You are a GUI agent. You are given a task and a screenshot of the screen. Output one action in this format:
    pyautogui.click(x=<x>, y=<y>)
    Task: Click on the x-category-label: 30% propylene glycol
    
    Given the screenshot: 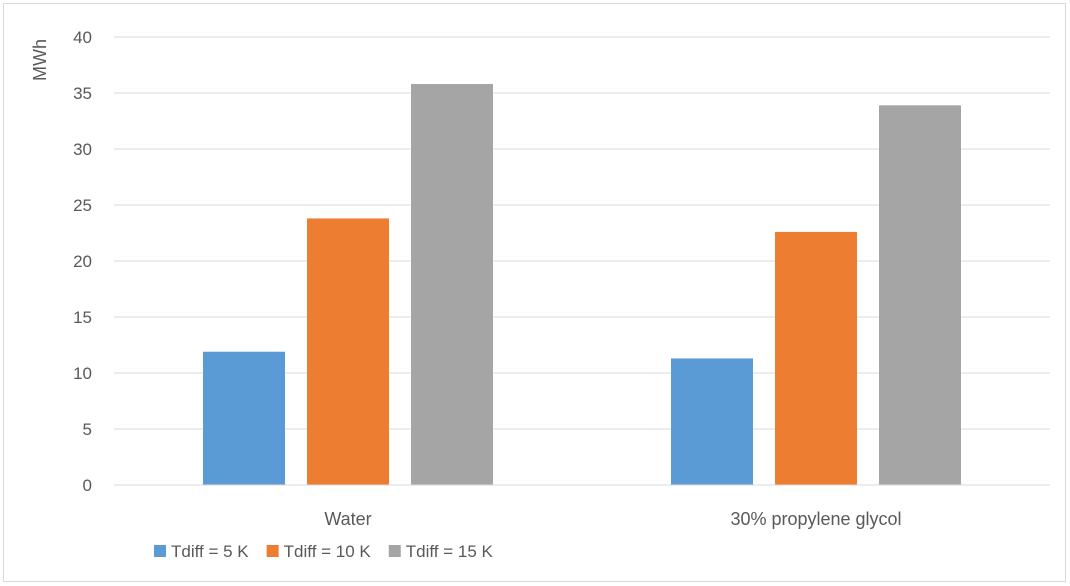 What is the action you would take?
    pyautogui.click(x=815, y=519)
    